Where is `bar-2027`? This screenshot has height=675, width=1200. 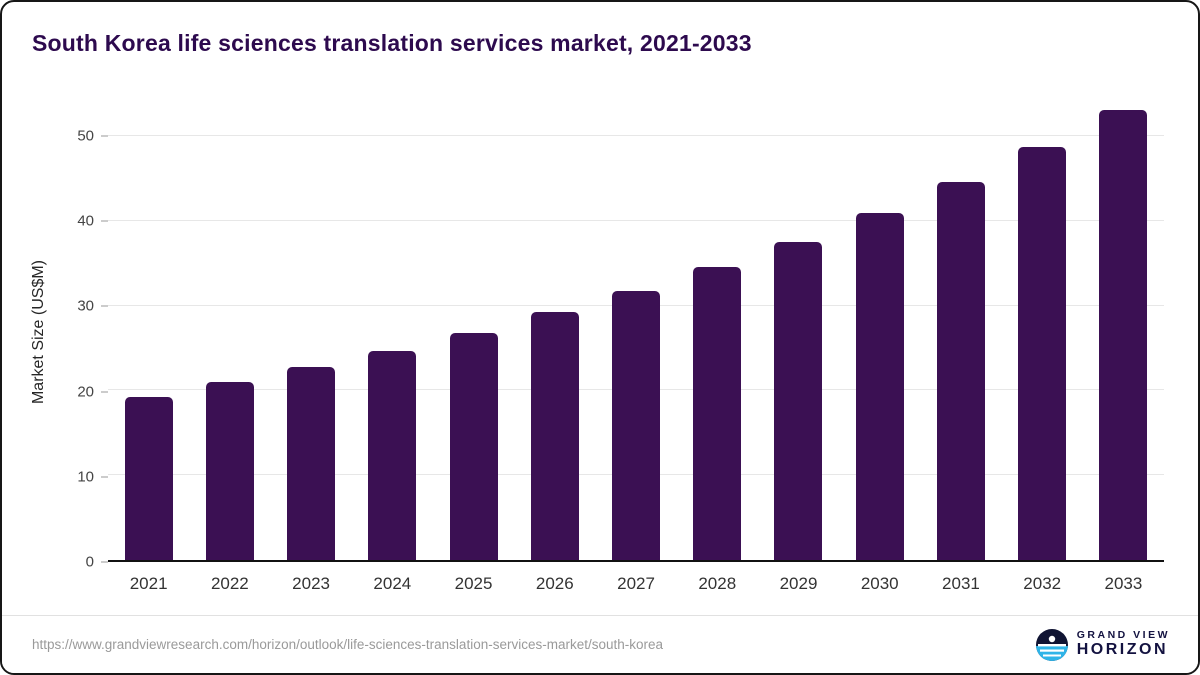
bar-2027 is located at coordinates (636, 425).